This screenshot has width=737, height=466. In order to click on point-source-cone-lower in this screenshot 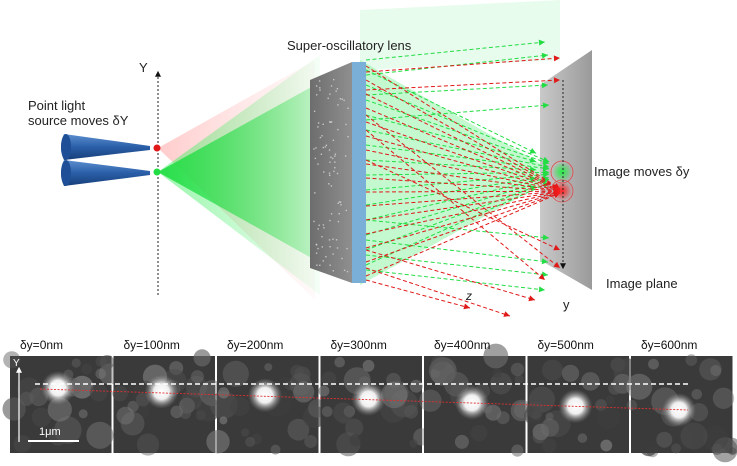, I will do `click(105, 173)`.